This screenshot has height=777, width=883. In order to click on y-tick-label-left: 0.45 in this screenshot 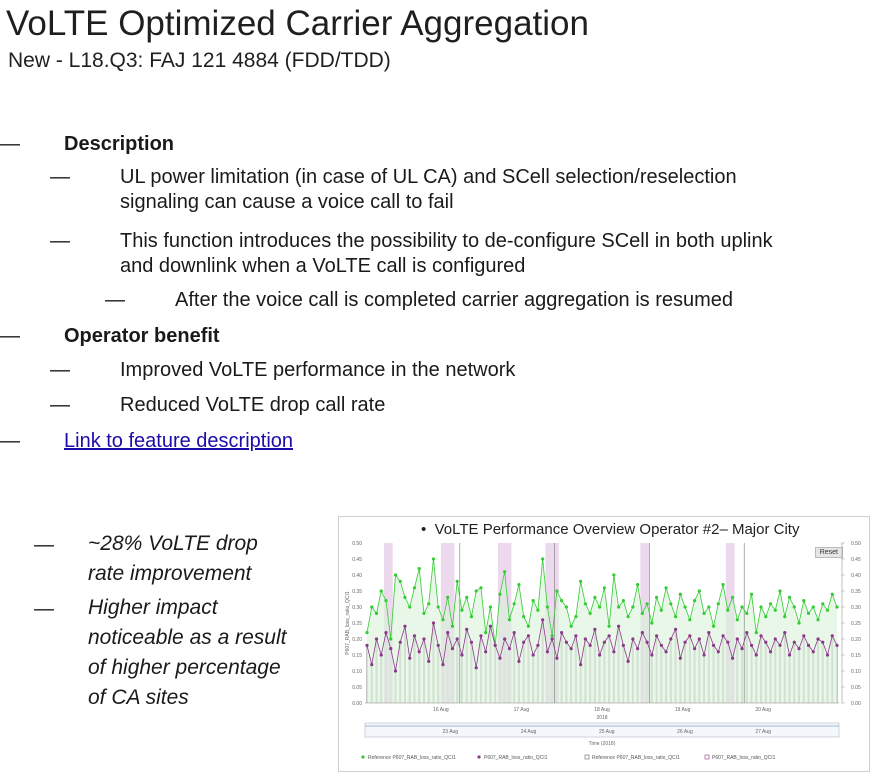, I will do `click(357, 560)`.